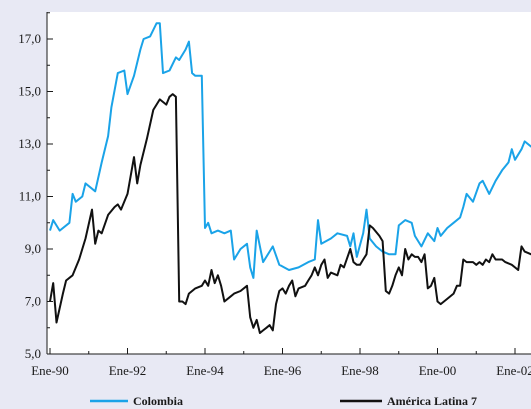  Describe the element at coordinates (29, 91) in the screenshot. I see `y-tick-label: 15,0` at that location.